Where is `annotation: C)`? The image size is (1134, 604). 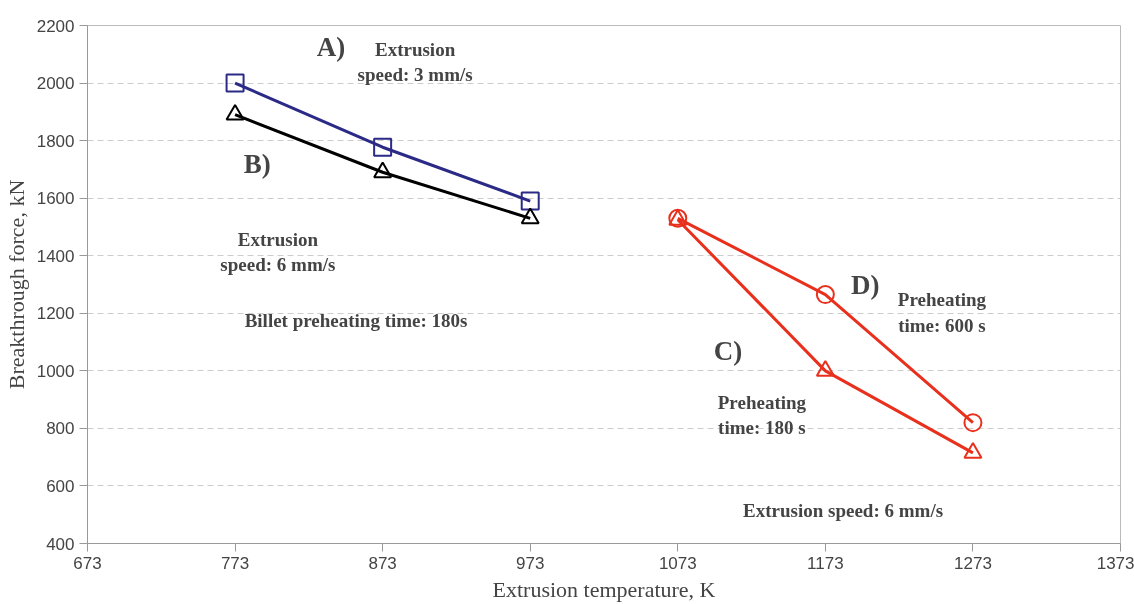
annotation: C) is located at coordinates (728, 350).